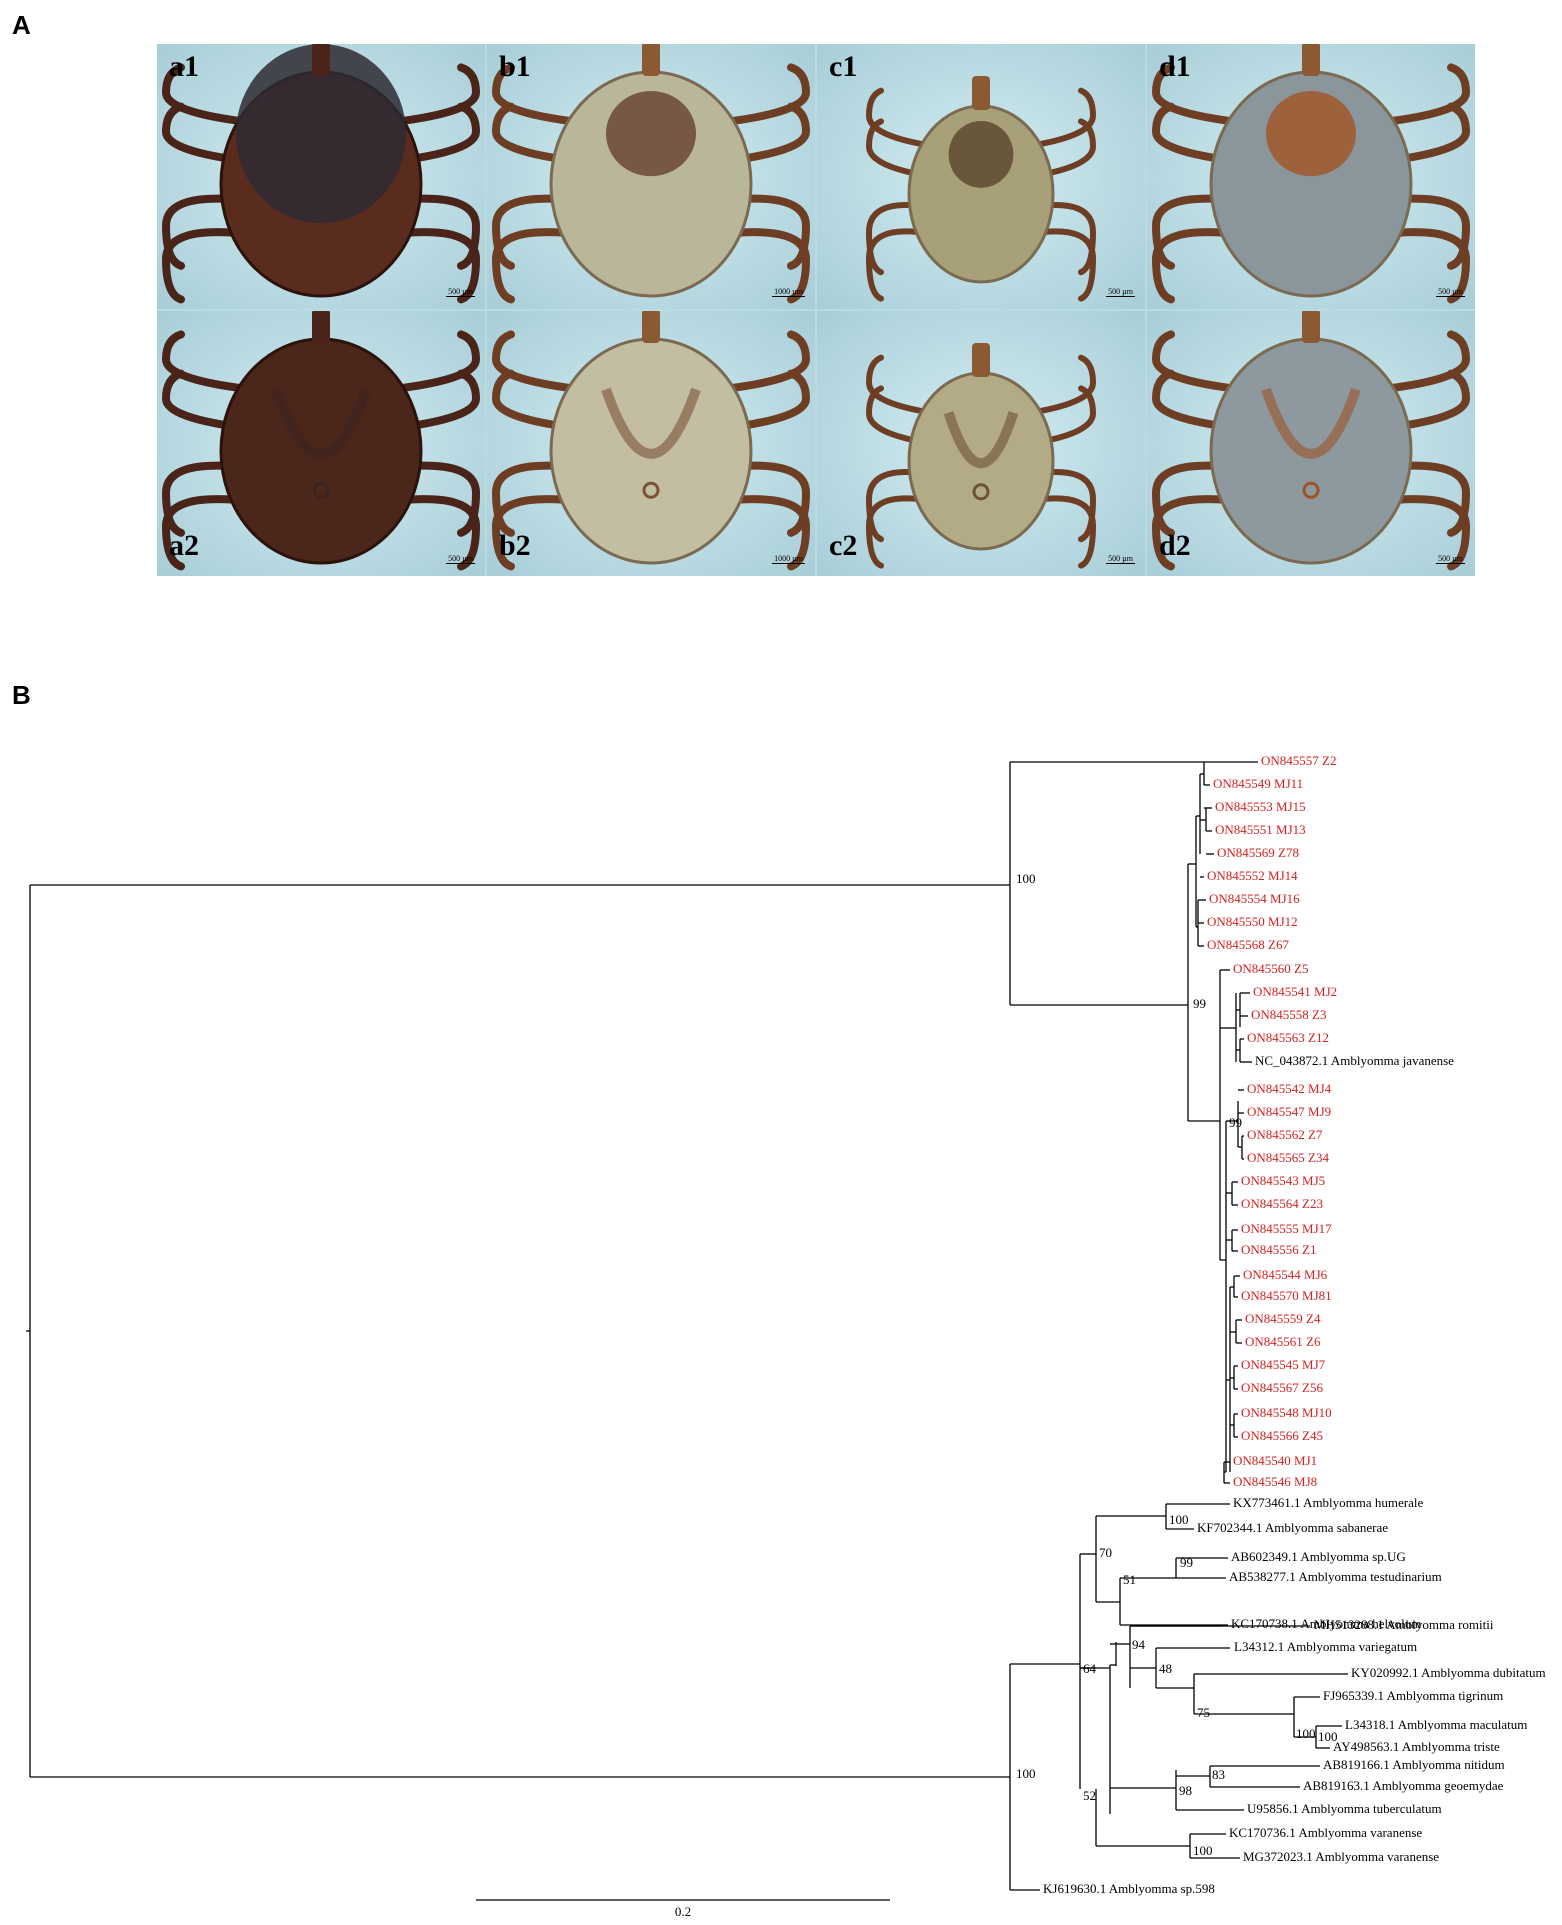 Image resolution: width=1562 pixels, height=1925 pixels. Describe the element at coordinates (1129, 1888) in the screenshot. I see `tree-tip-label: KJ619630.1 Amblyomma sp.598` at that location.